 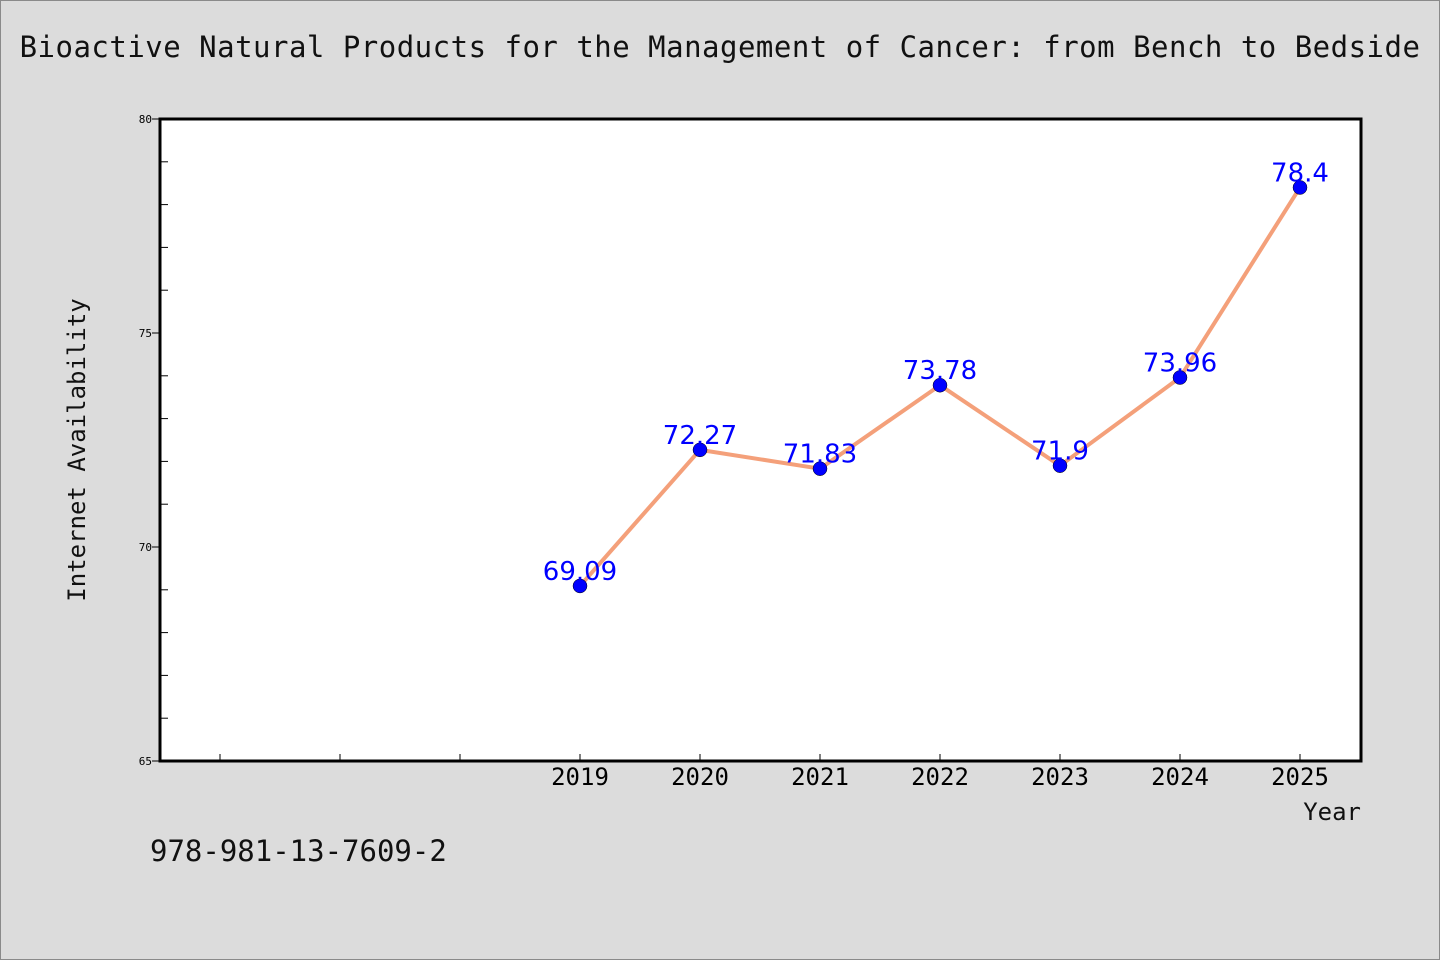 I want to click on data-label: 69.09, so click(x=580, y=572).